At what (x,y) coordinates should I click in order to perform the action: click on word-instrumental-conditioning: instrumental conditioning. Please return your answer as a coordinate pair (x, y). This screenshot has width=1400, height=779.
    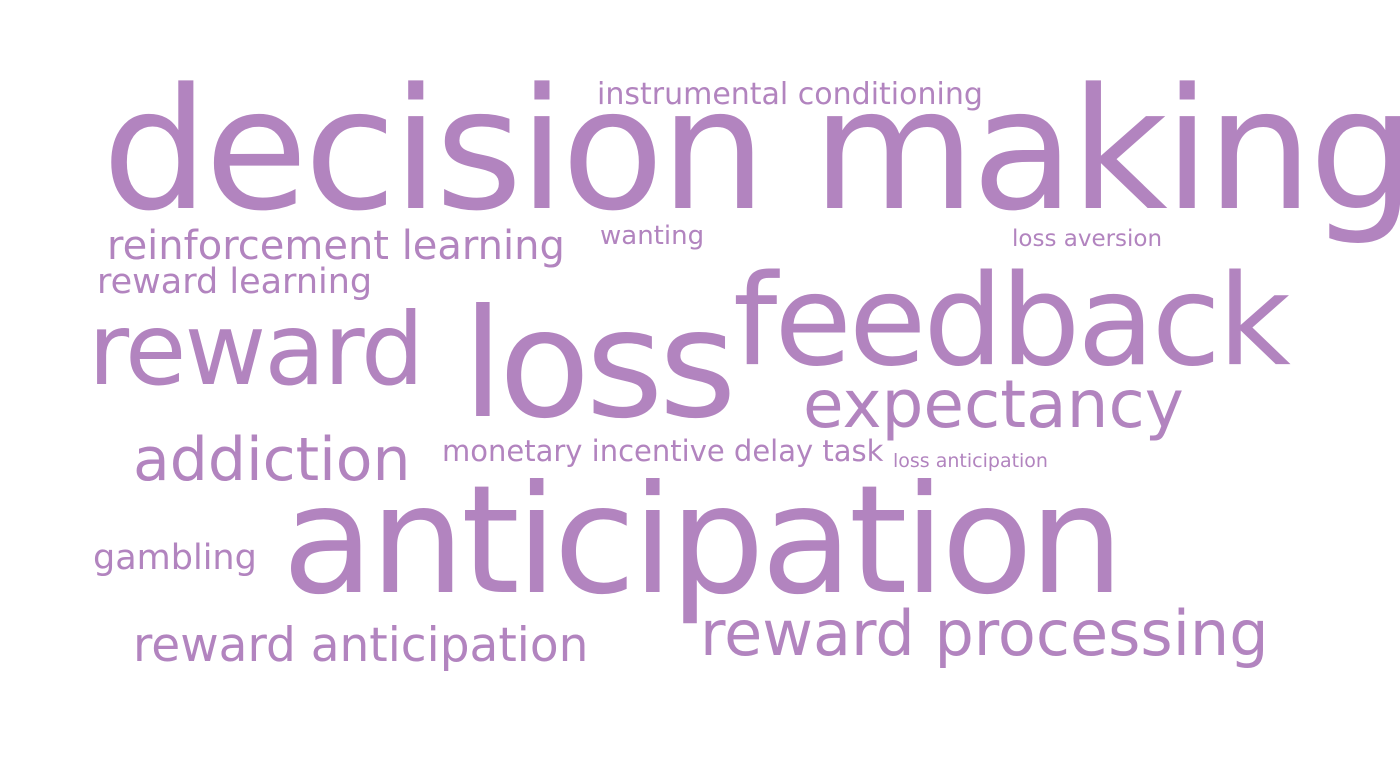
    Looking at the image, I should click on (790, 94).